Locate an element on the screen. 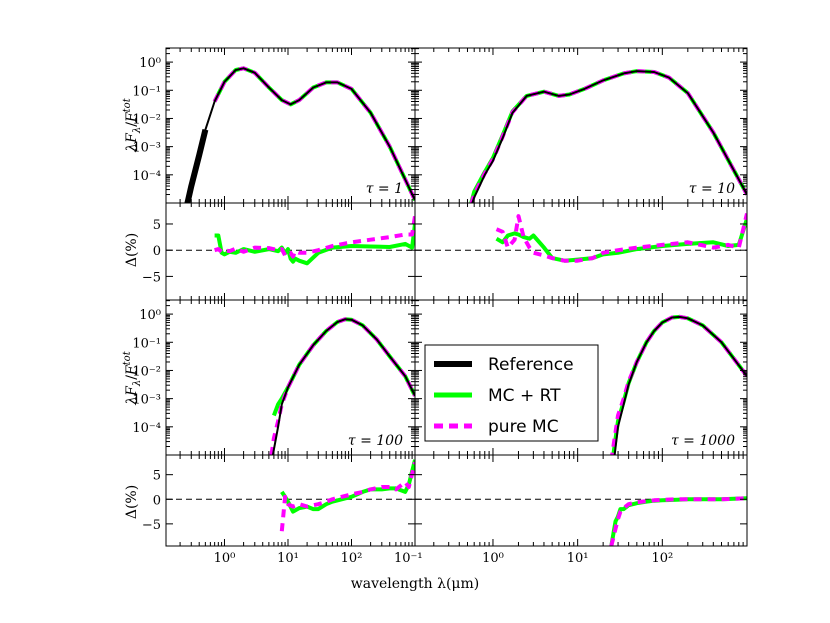  legend: Reference MC + RT pure MC is located at coordinates (511, 393).